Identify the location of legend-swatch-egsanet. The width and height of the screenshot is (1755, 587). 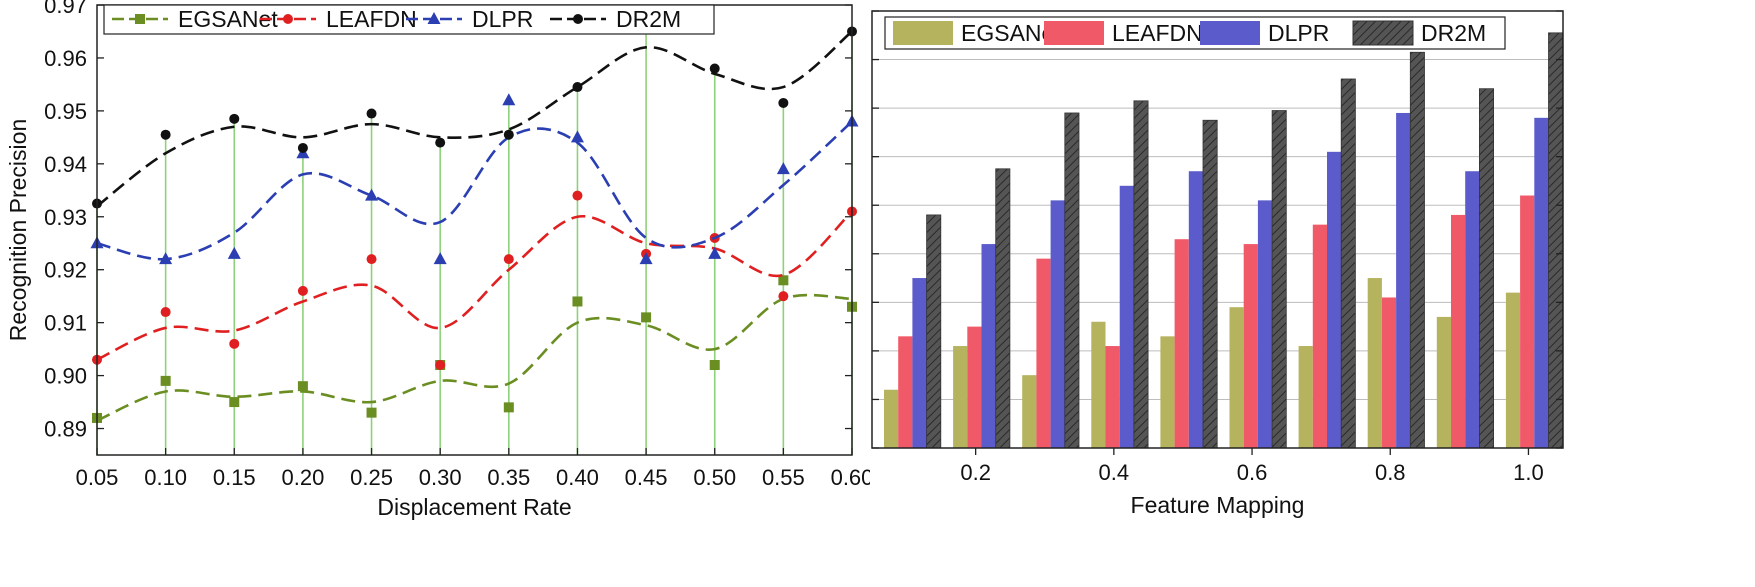
(923, 33).